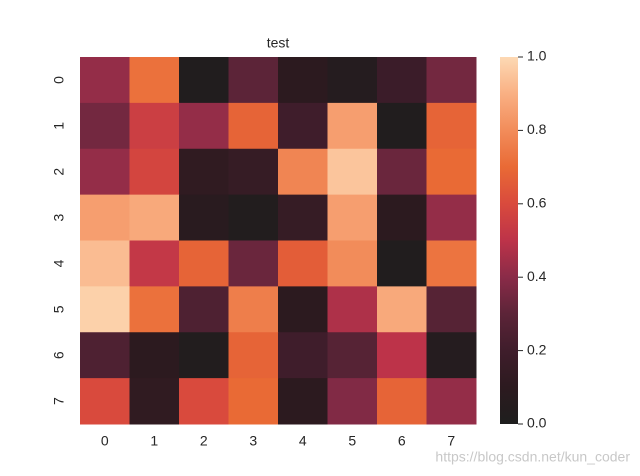 This screenshot has width=640, height=476. Describe the element at coordinates (204, 441) in the screenshot. I see `x-tick-label: 2` at that location.